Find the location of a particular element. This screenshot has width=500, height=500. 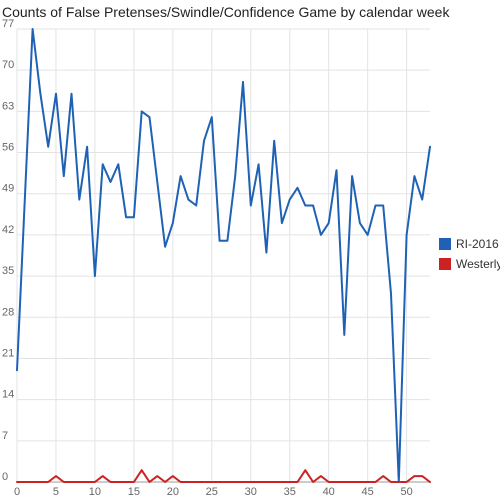

y-tick-label: 49 is located at coordinates (8, 189).